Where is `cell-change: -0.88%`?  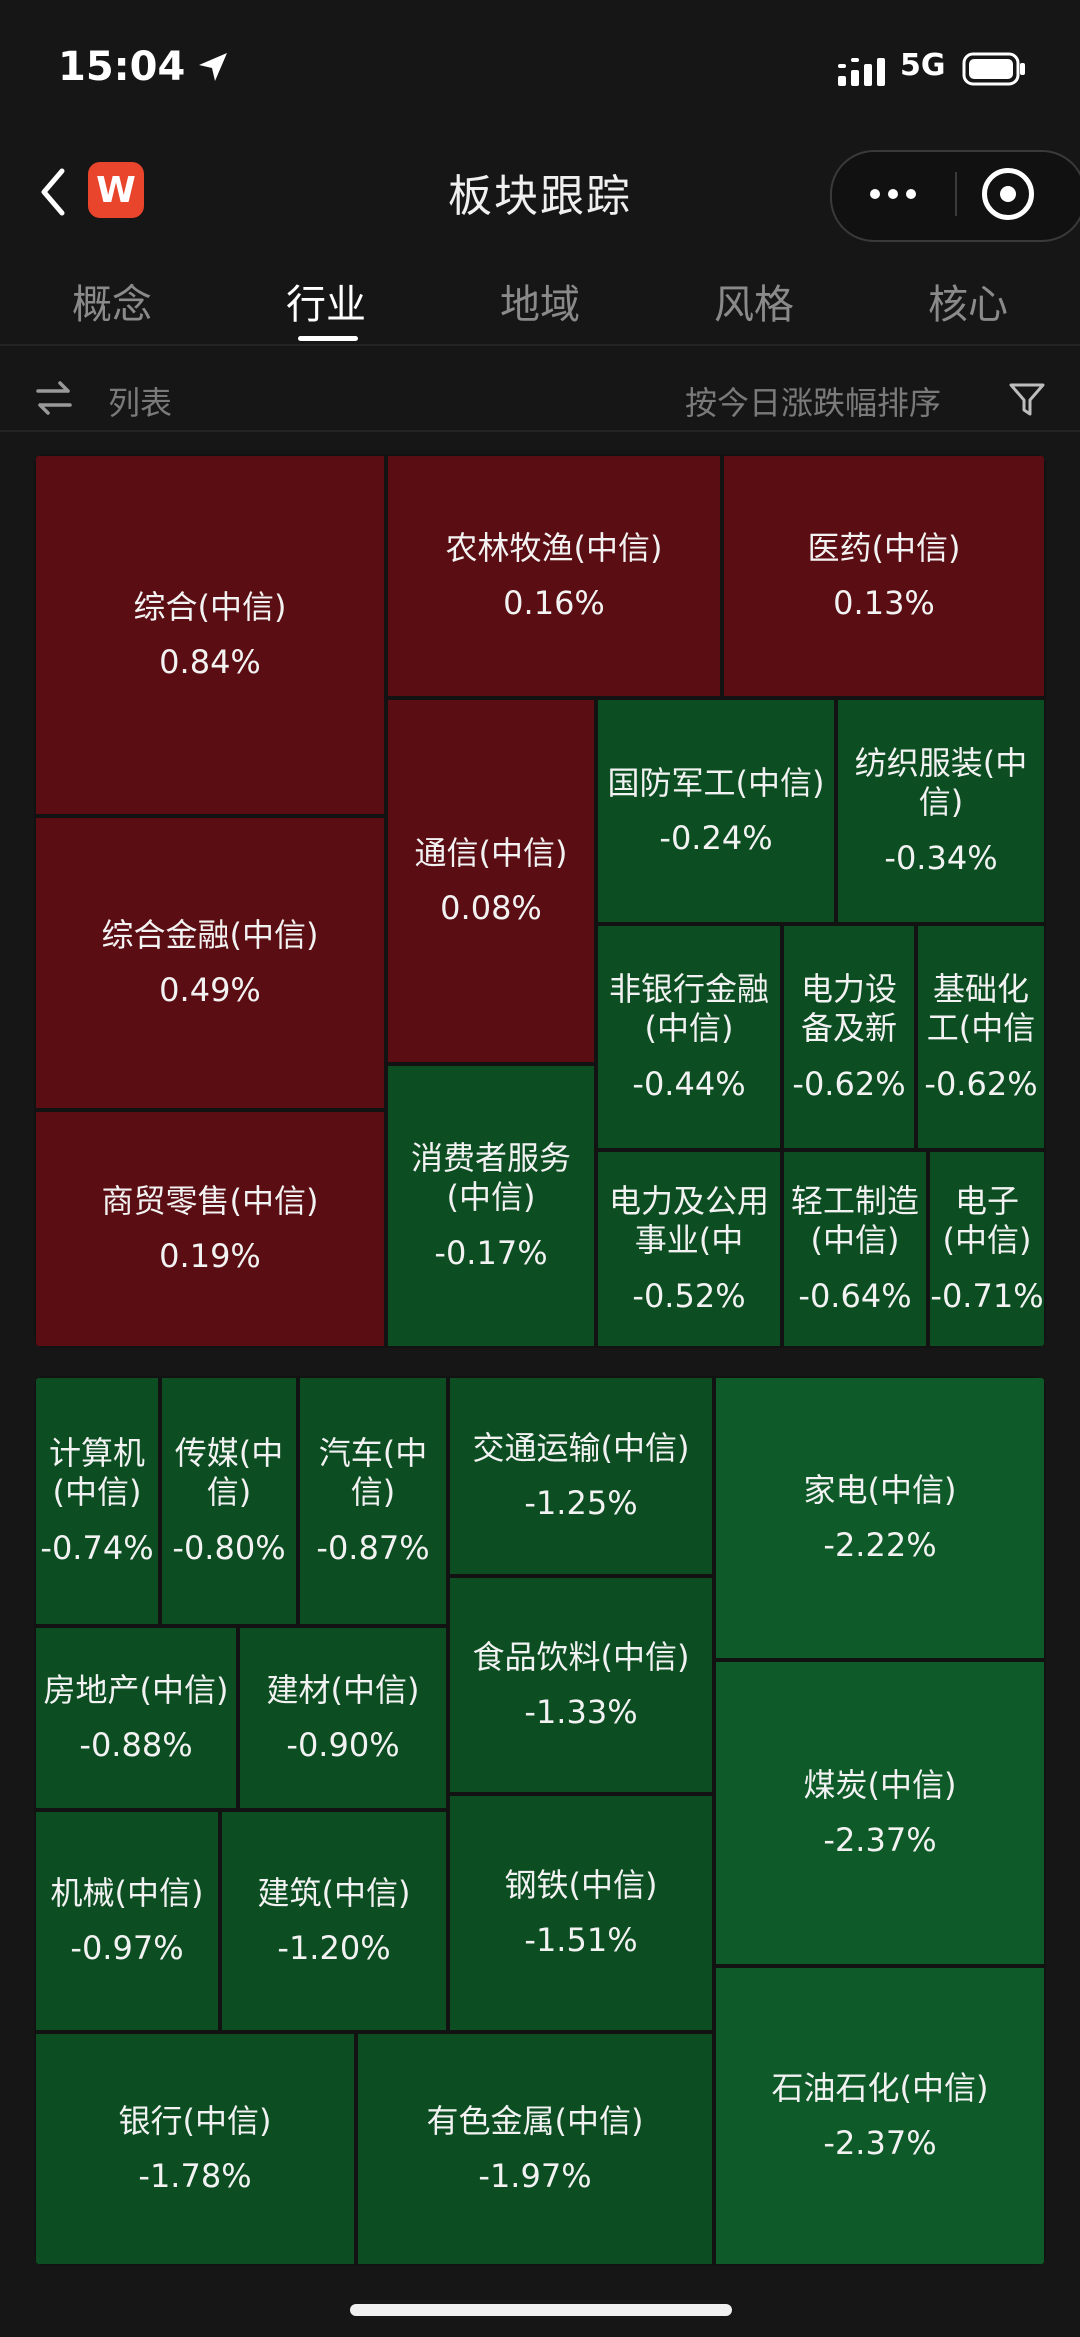
cell-change: -0.88% is located at coordinates (136, 1745).